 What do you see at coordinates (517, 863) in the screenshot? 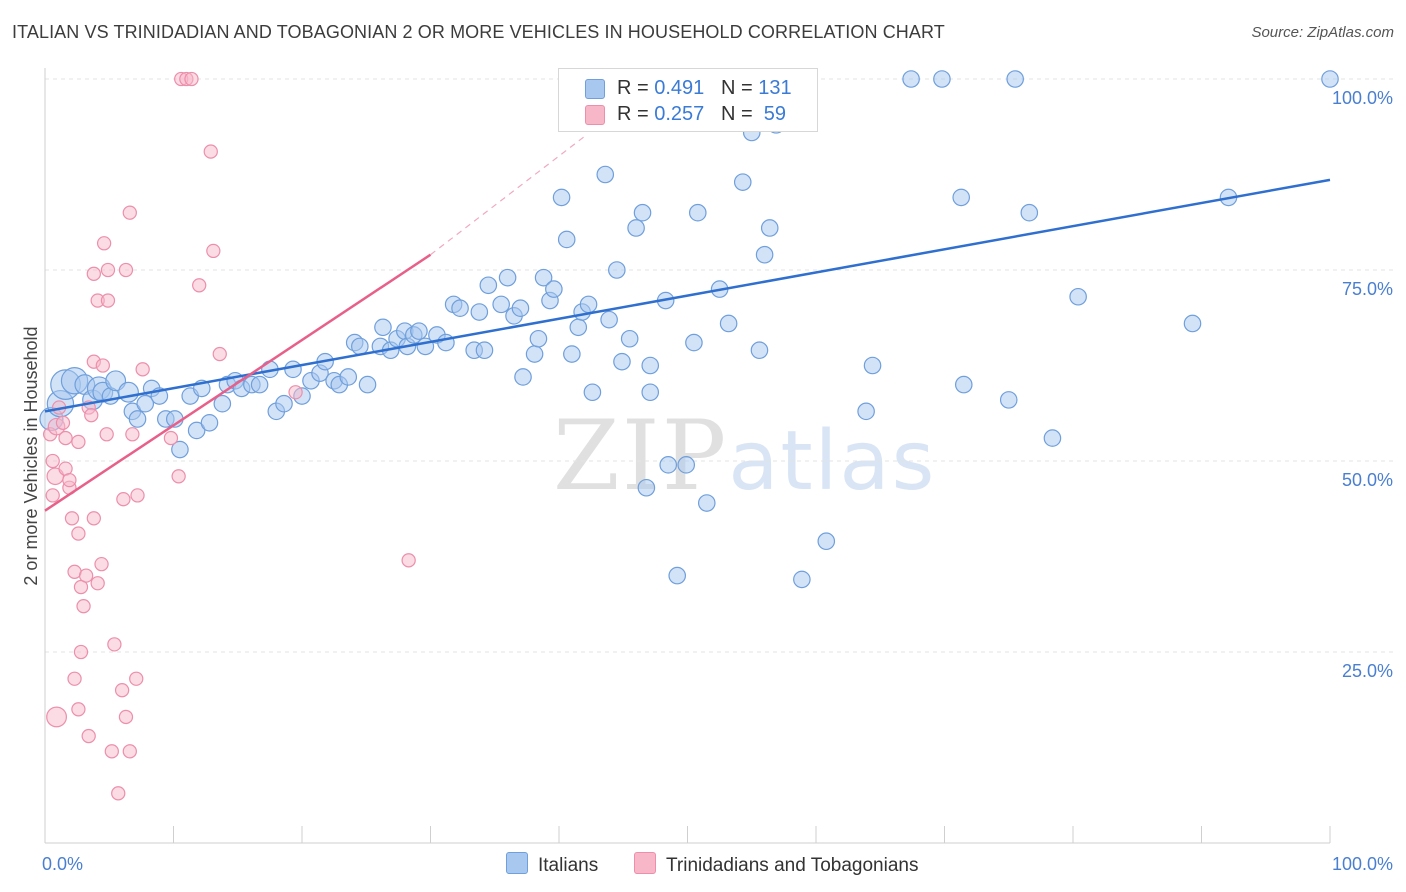
I see `bottom-legend-swatch-italians` at bounding box center [517, 863].